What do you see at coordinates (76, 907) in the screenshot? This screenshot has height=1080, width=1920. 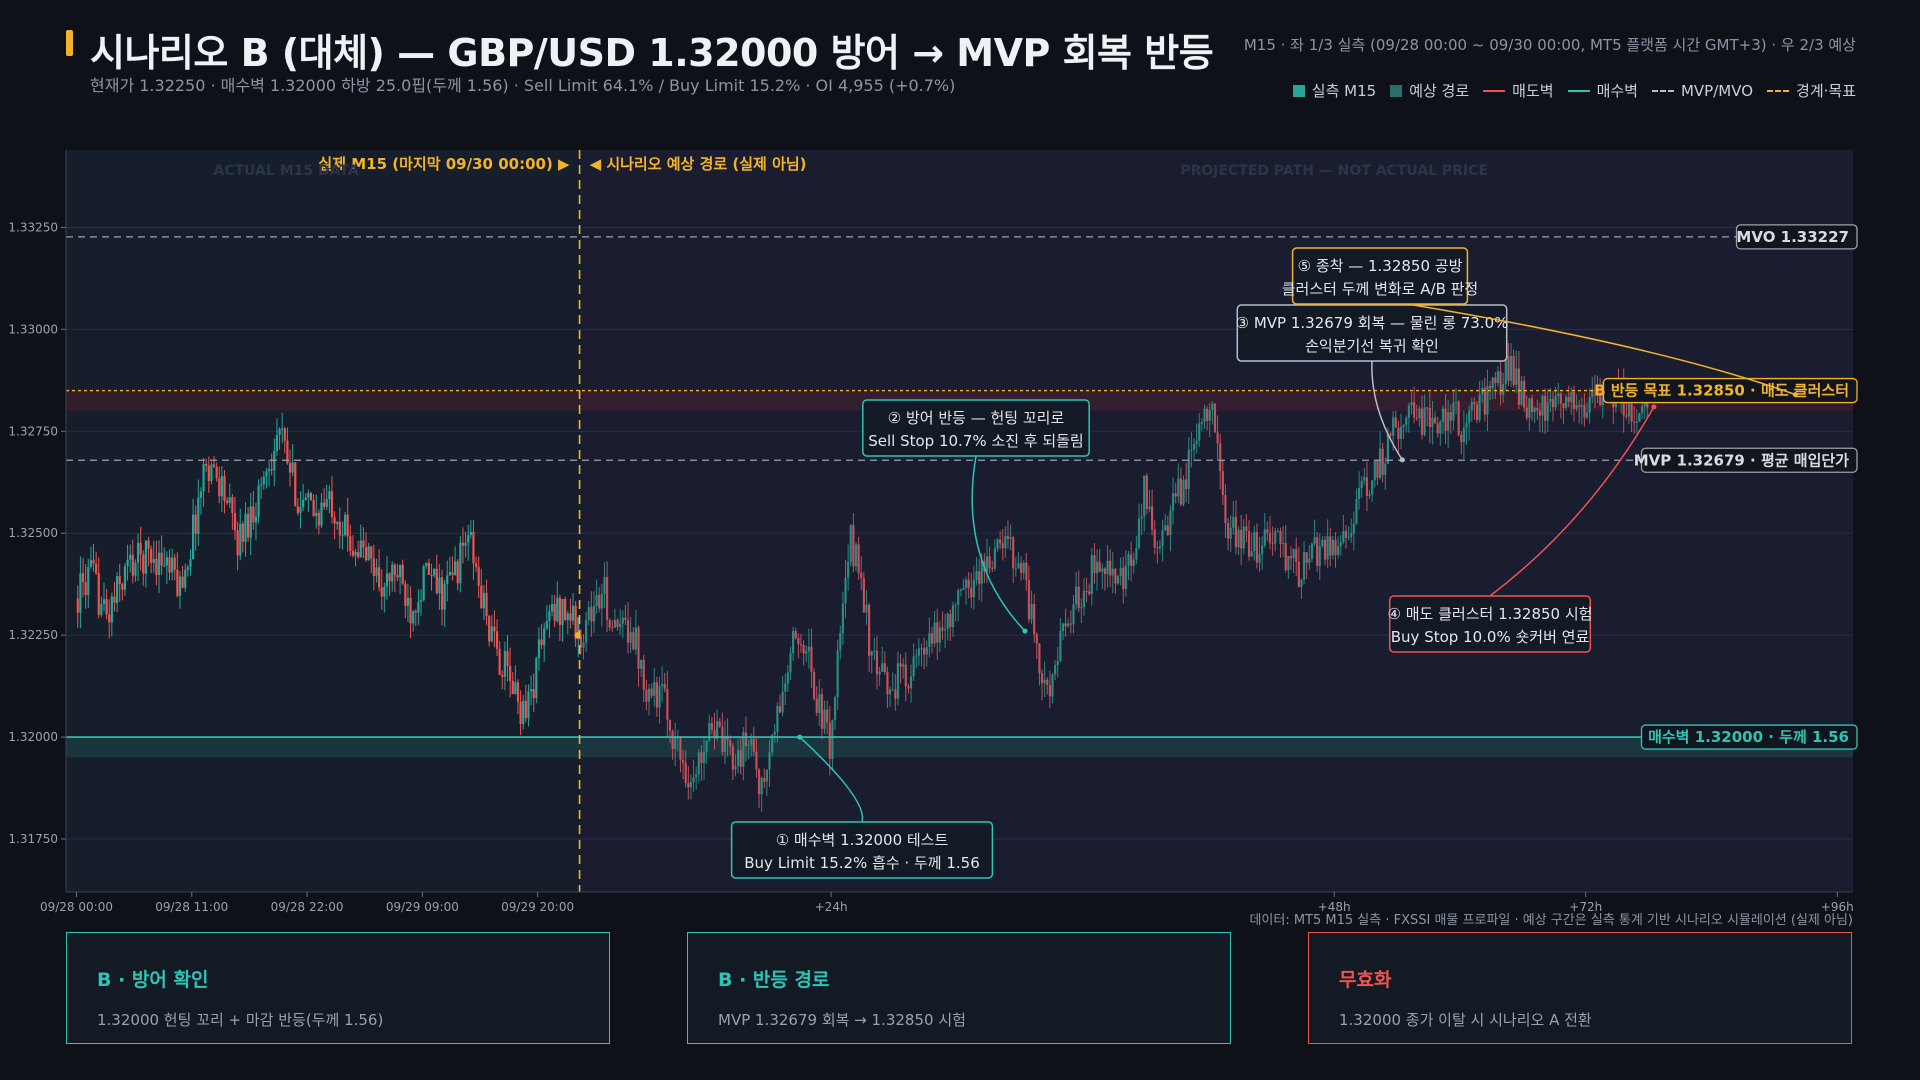 I see `xtick-label: 09/28 00:00` at bounding box center [76, 907].